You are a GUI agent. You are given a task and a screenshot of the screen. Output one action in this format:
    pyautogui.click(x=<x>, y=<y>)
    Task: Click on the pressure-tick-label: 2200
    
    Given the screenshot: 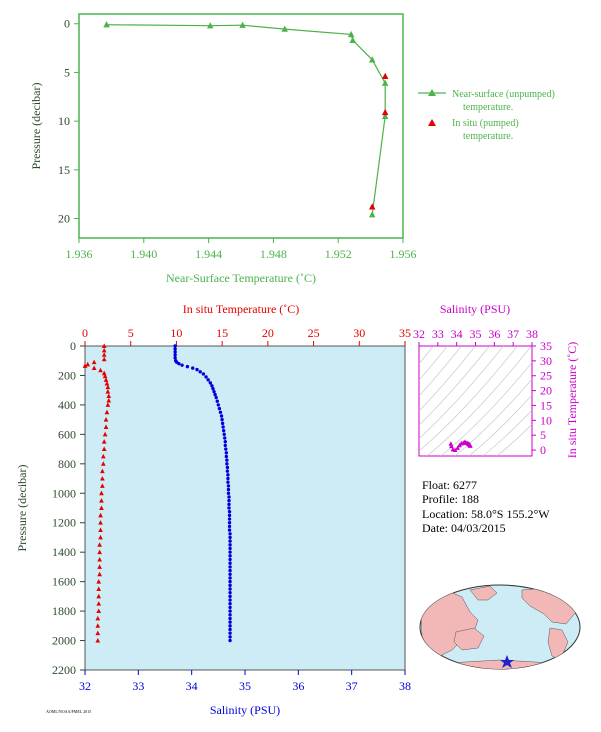 What is the action you would take?
    pyautogui.click(x=64, y=670)
    